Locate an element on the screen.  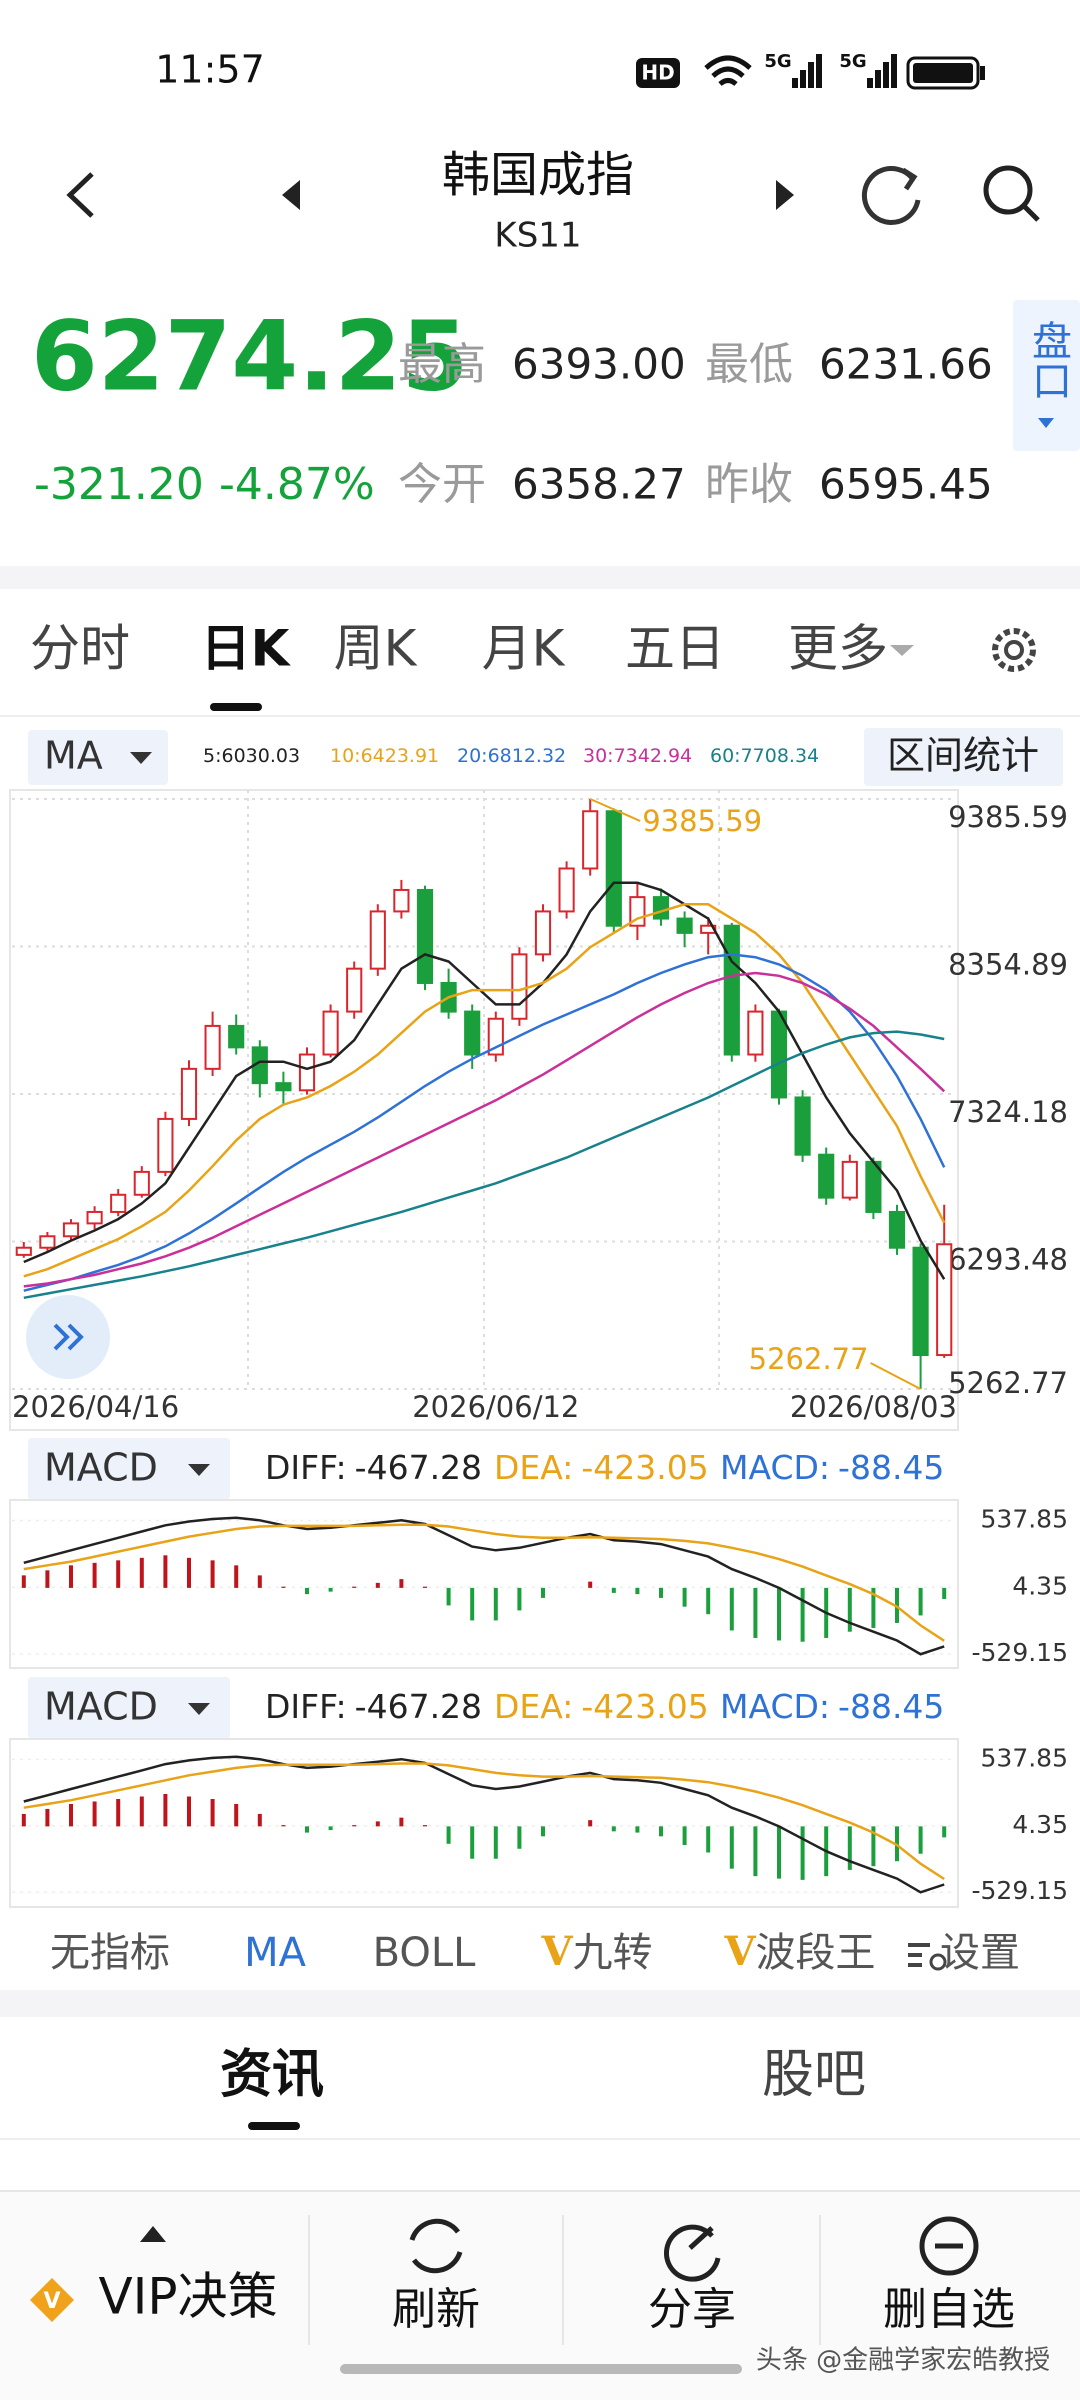
indicator-bar: 无指标 MA BOLL V九转 V波段王 设置 is located at coordinates (535, 1952).